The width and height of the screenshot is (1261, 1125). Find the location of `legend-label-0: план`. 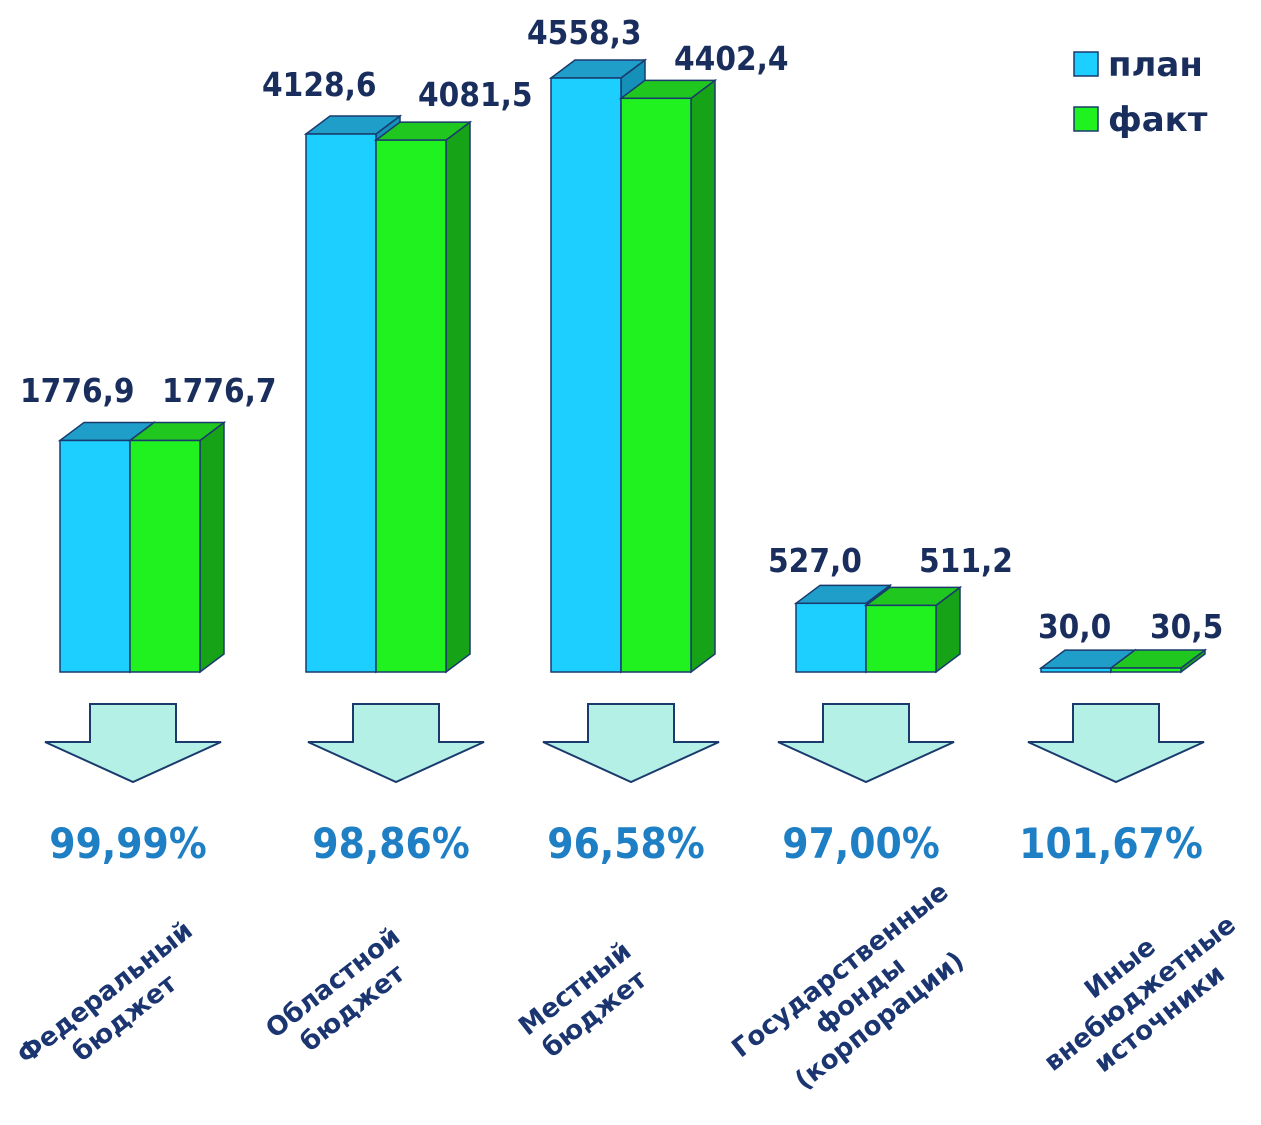

legend-label-0: план is located at coordinates (1155, 65).